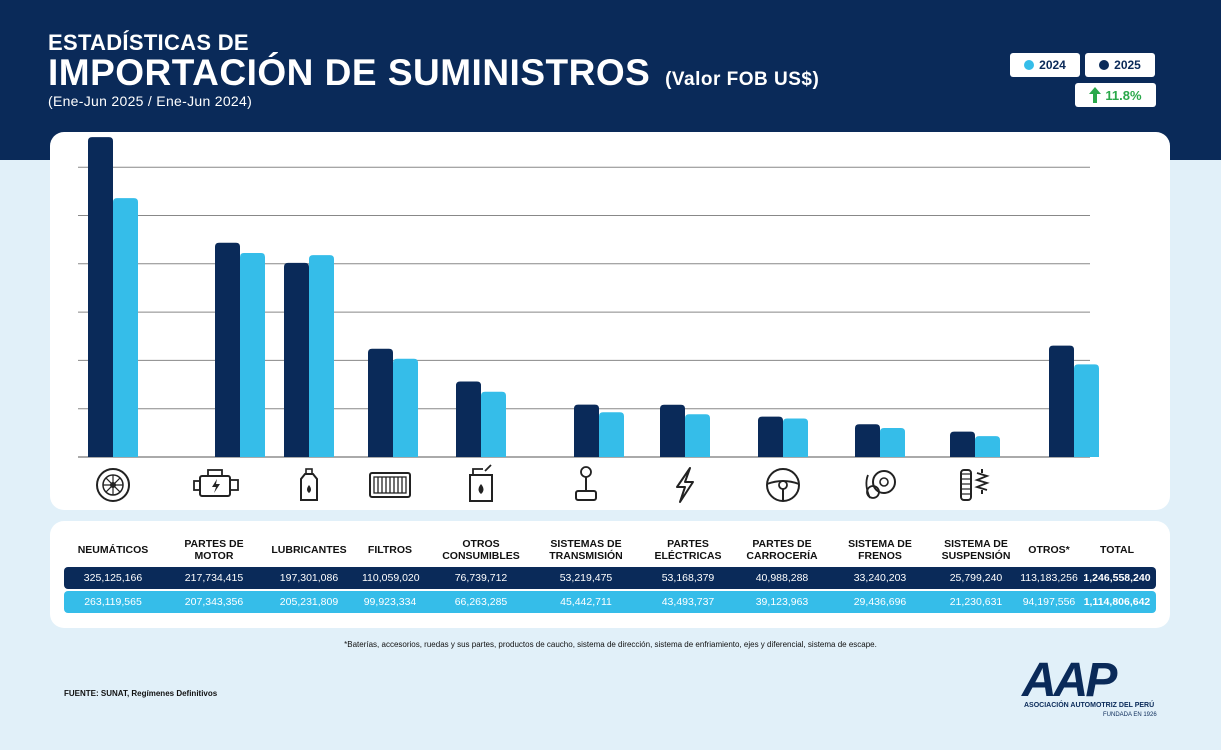  Describe the element at coordinates (976, 602) in the screenshot. I see `table-value-cell: 21,230,631` at that location.